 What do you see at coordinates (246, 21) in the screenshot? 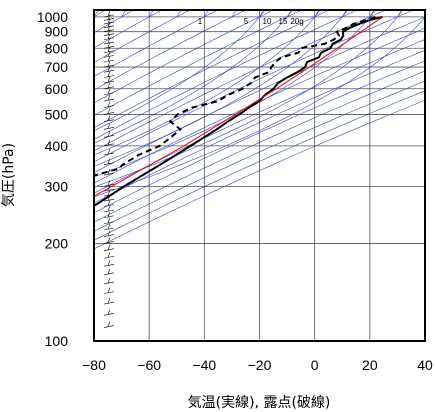
I see `mixing-ratio-label: 5` at bounding box center [246, 21].